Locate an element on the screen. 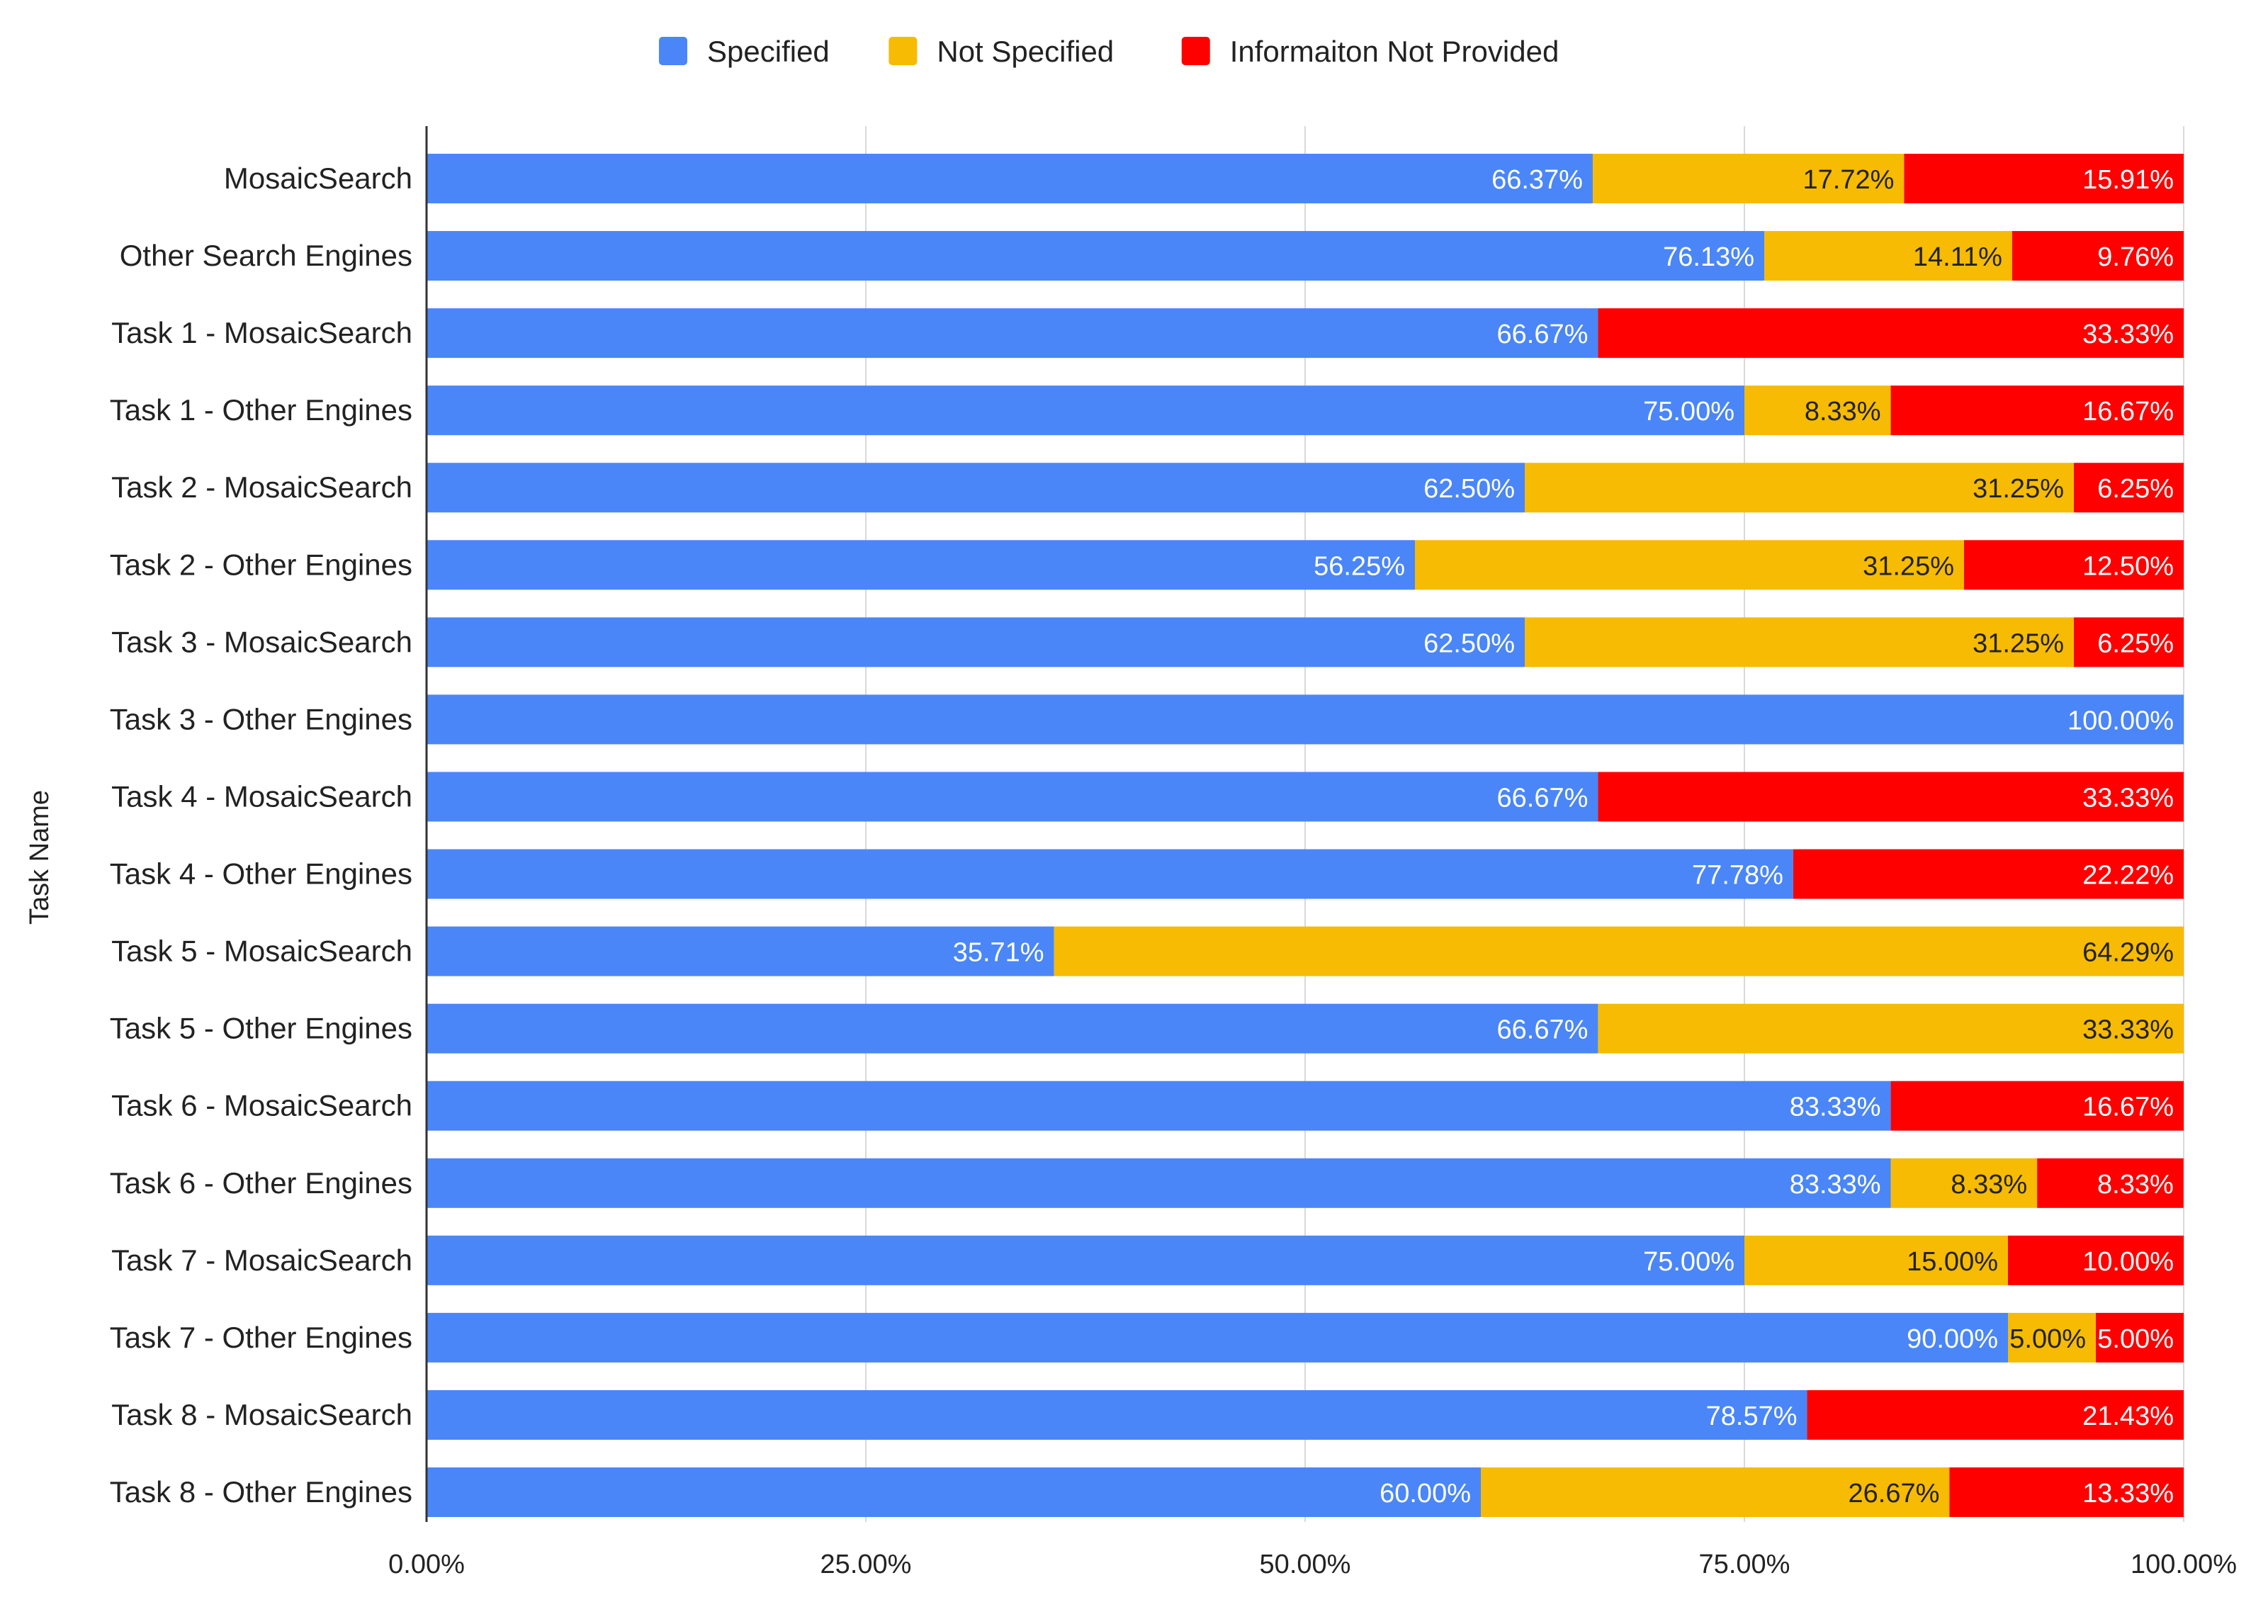 The height and width of the screenshot is (1624, 2268). data-label: 26.67% is located at coordinates (1894, 1494).